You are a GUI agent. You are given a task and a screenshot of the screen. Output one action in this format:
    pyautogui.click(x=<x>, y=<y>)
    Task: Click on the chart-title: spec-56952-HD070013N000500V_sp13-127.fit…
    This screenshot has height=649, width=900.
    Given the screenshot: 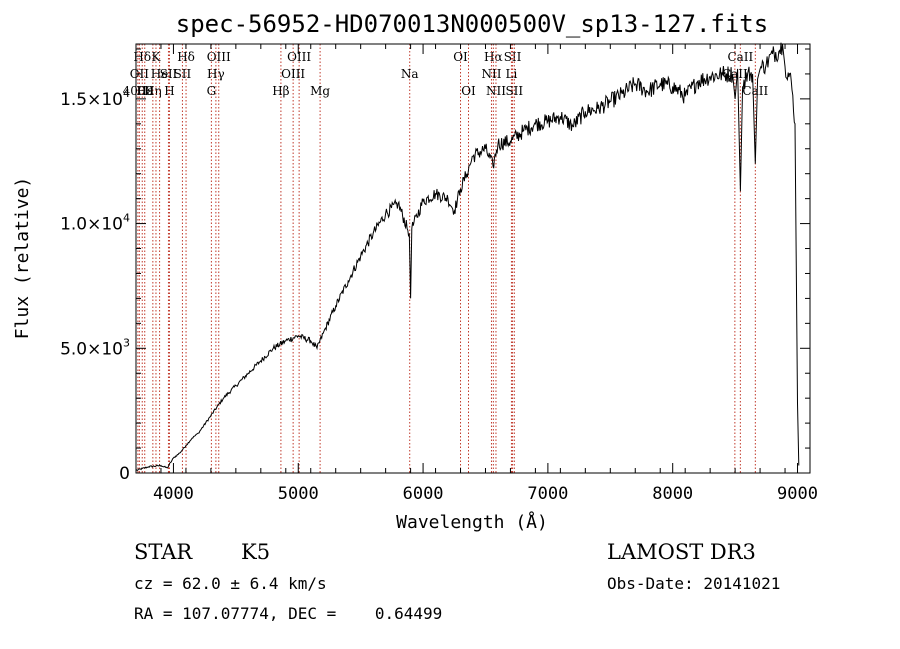 What is the action you would take?
    pyautogui.click(x=472, y=24)
    